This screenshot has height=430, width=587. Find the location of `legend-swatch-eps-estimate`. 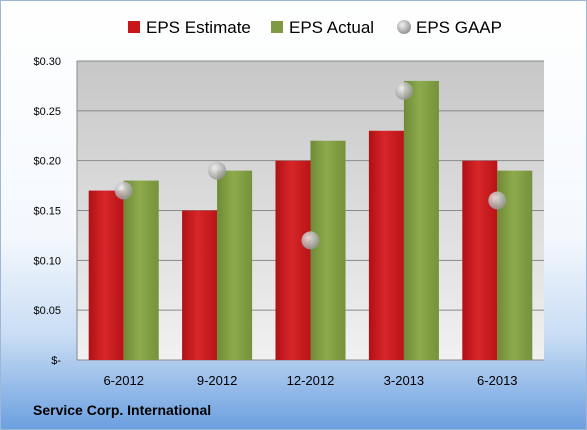

legend-swatch-eps-estimate is located at coordinates (134, 27).